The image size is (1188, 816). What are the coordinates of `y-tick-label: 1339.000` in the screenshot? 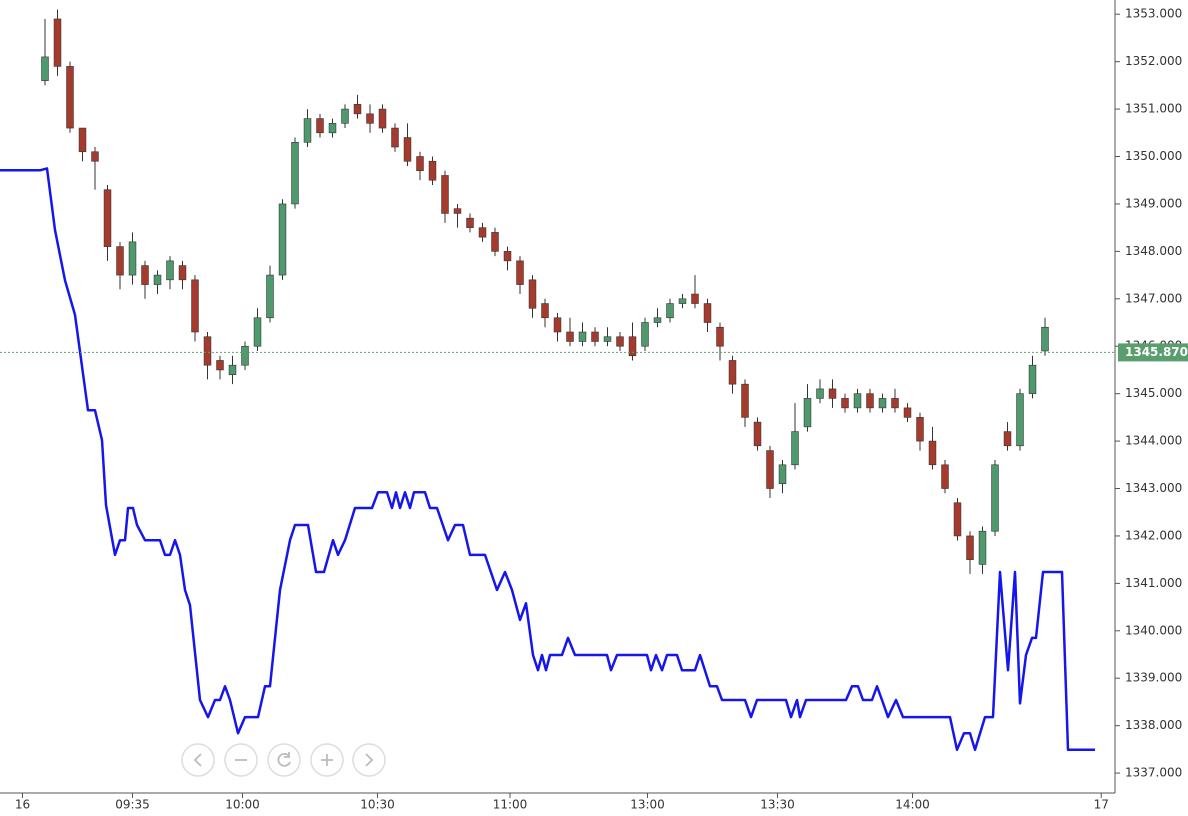 It's located at (1153, 678).